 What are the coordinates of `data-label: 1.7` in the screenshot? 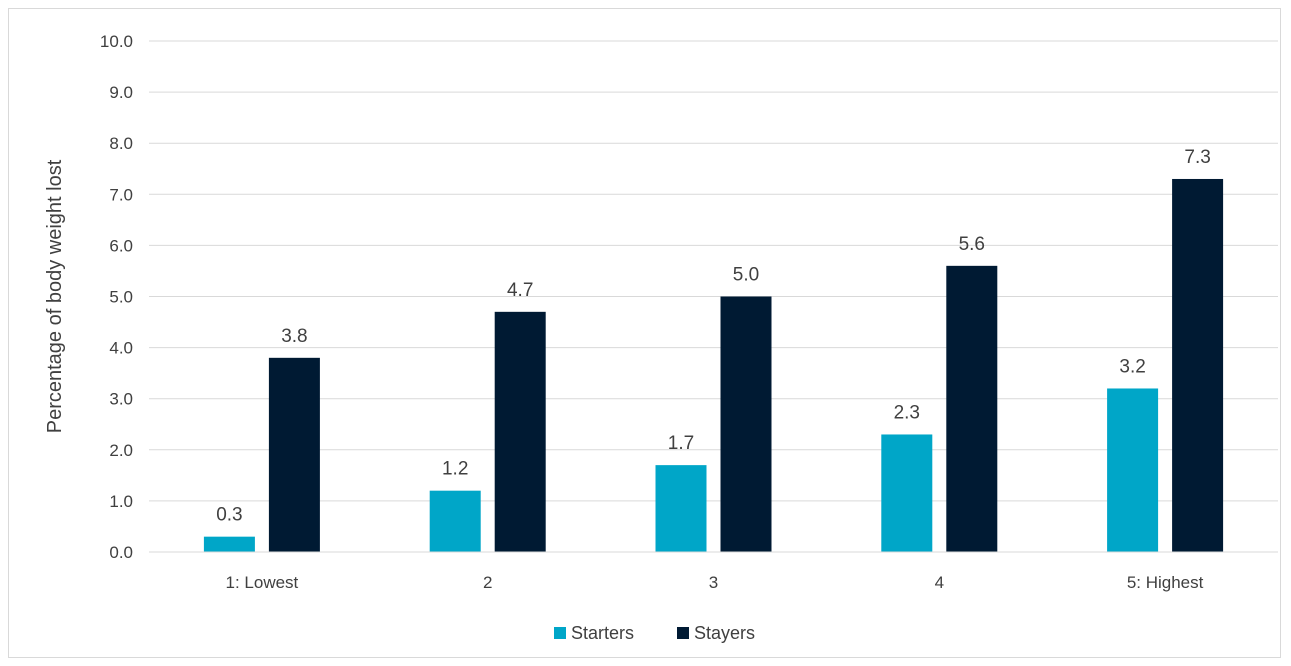 It's located at (681, 443).